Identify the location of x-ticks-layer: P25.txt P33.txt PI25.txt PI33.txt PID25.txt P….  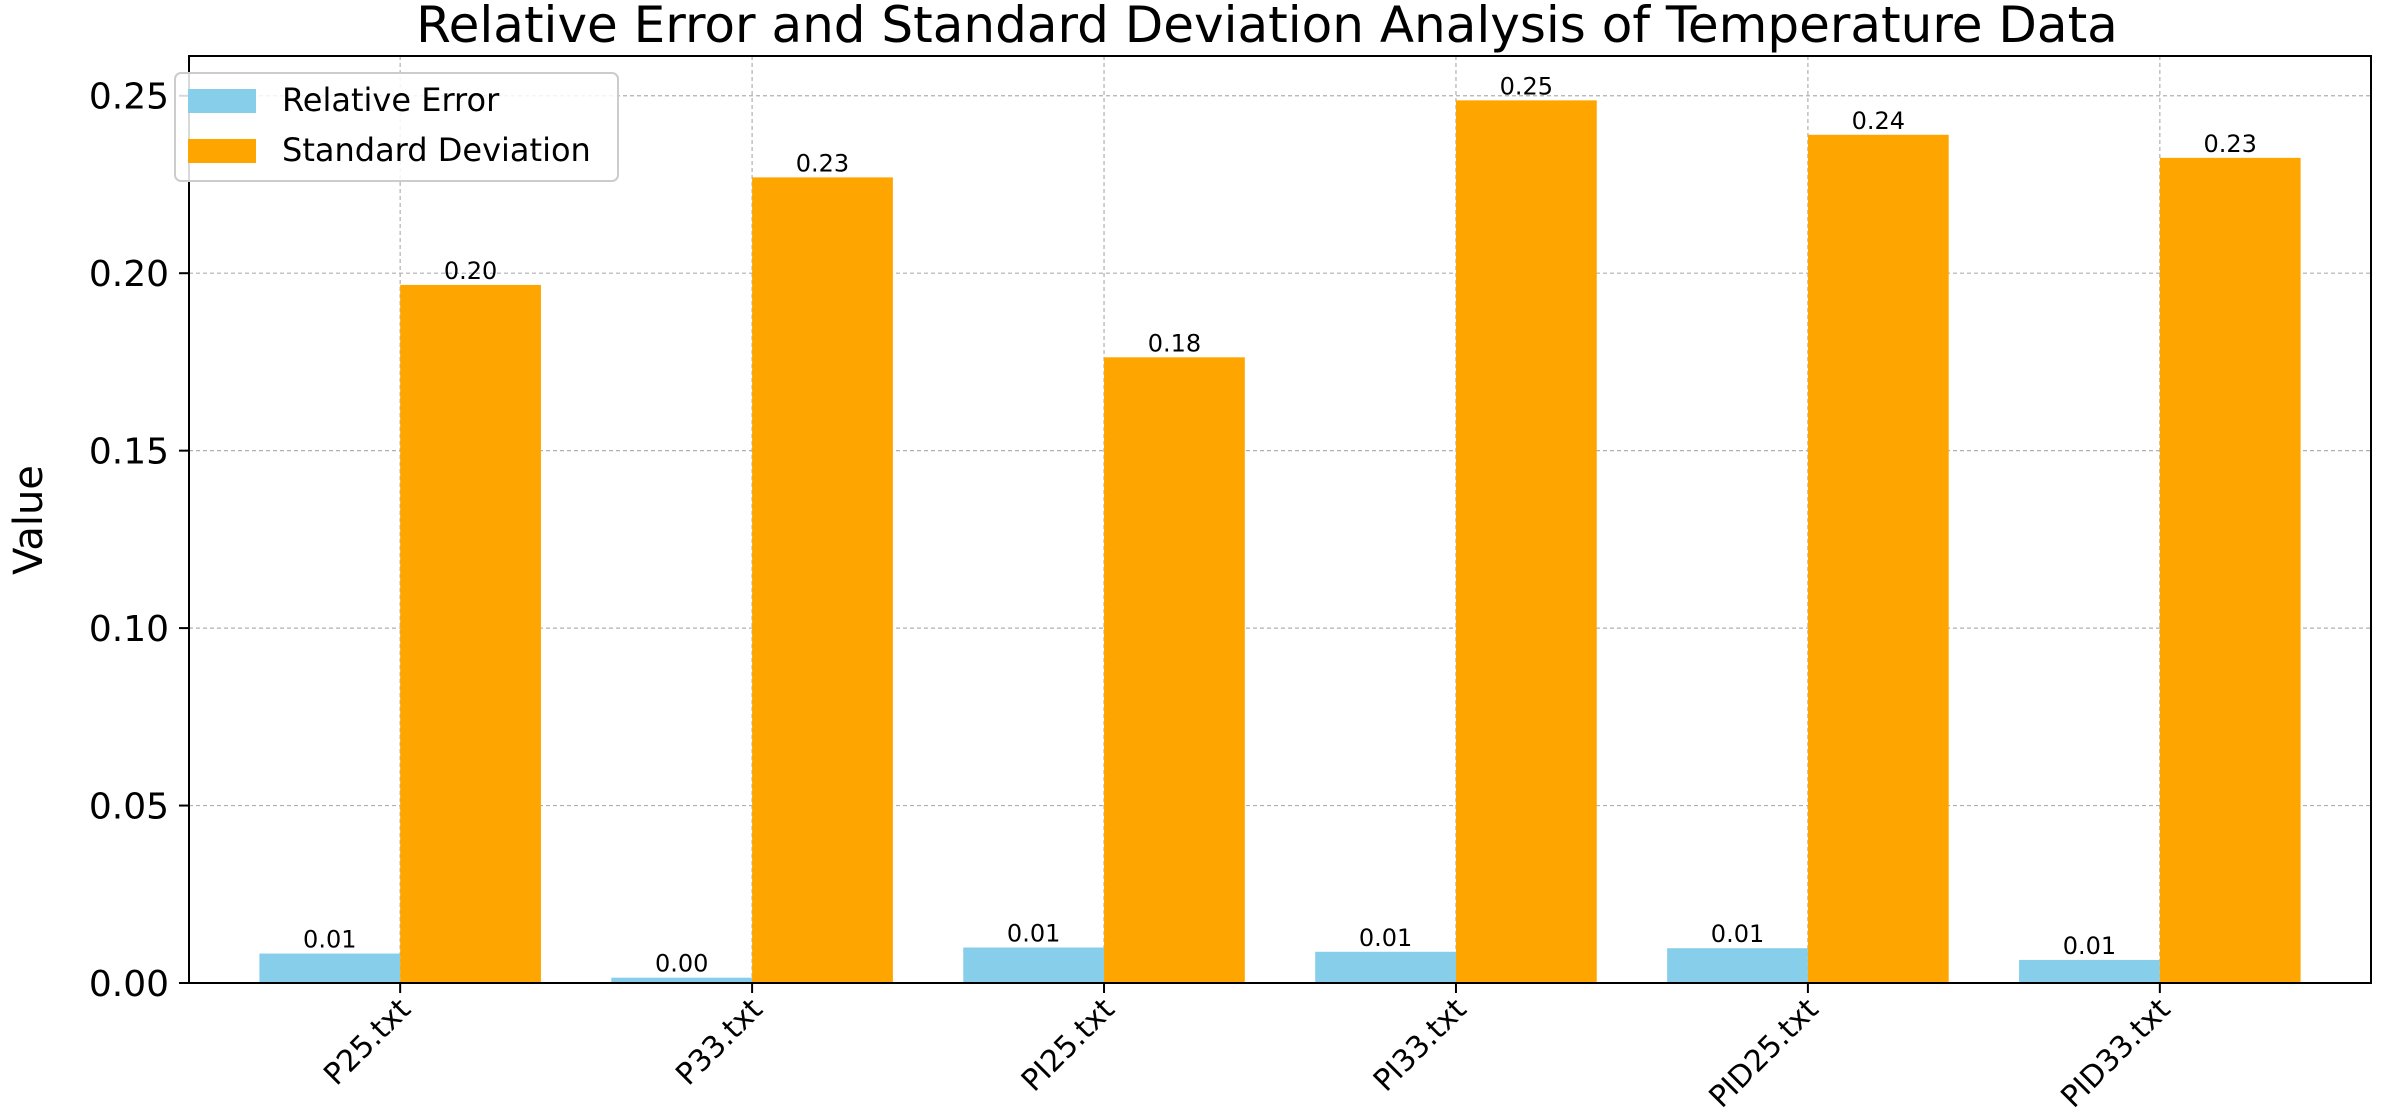
(1247, 1048).